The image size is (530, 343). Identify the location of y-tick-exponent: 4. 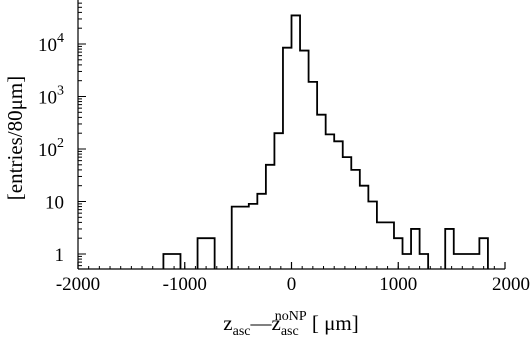
(60, 38).